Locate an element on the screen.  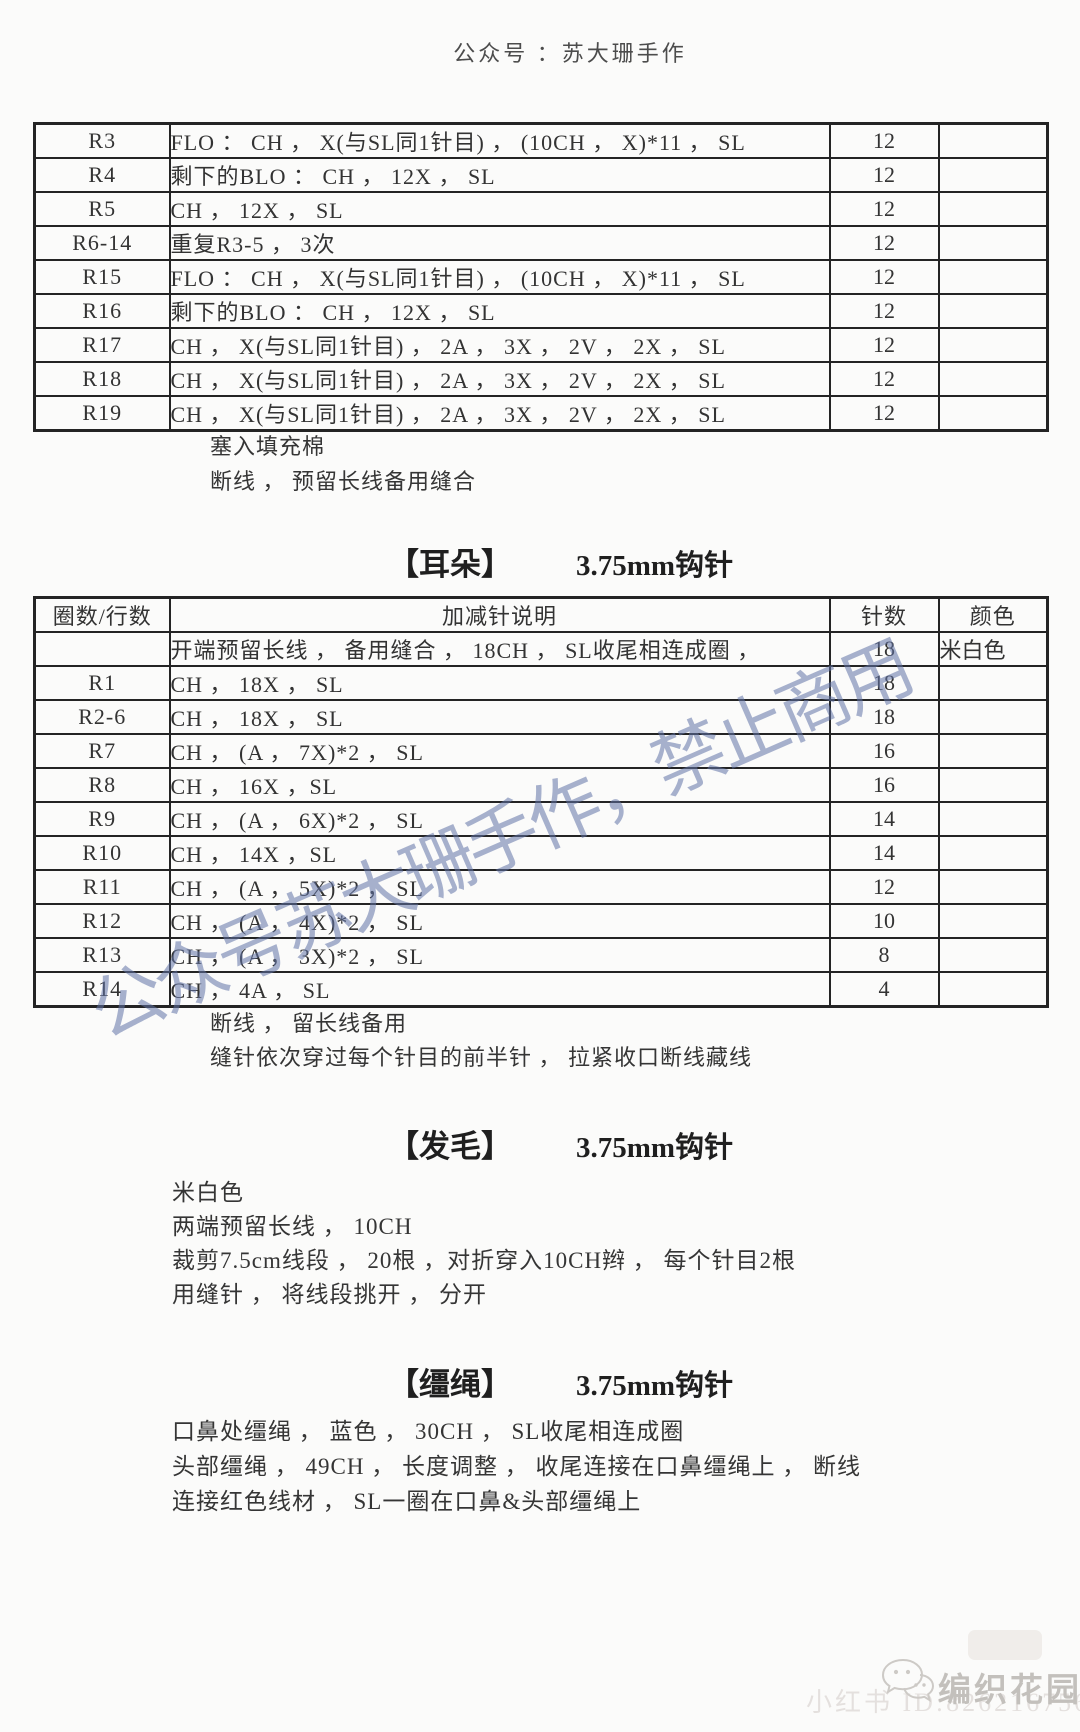
table-row: R8 CH ， 16X ，SL 16 is located at coordinates (541, 785).